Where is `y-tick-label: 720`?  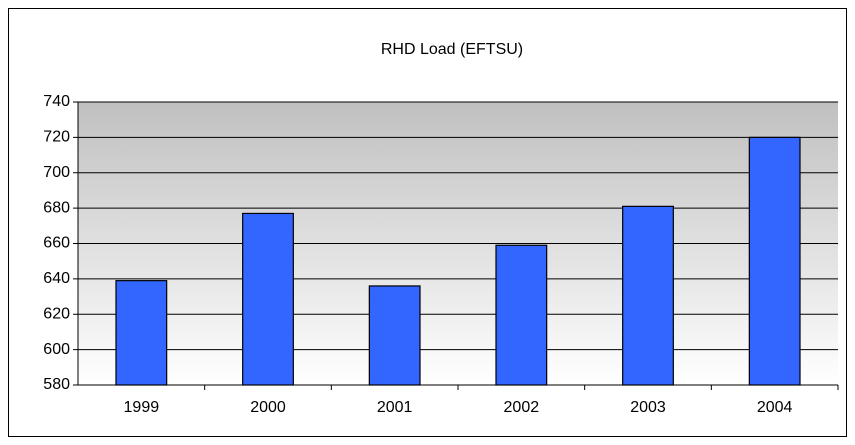
y-tick-label: 720 is located at coordinates (56, 137).